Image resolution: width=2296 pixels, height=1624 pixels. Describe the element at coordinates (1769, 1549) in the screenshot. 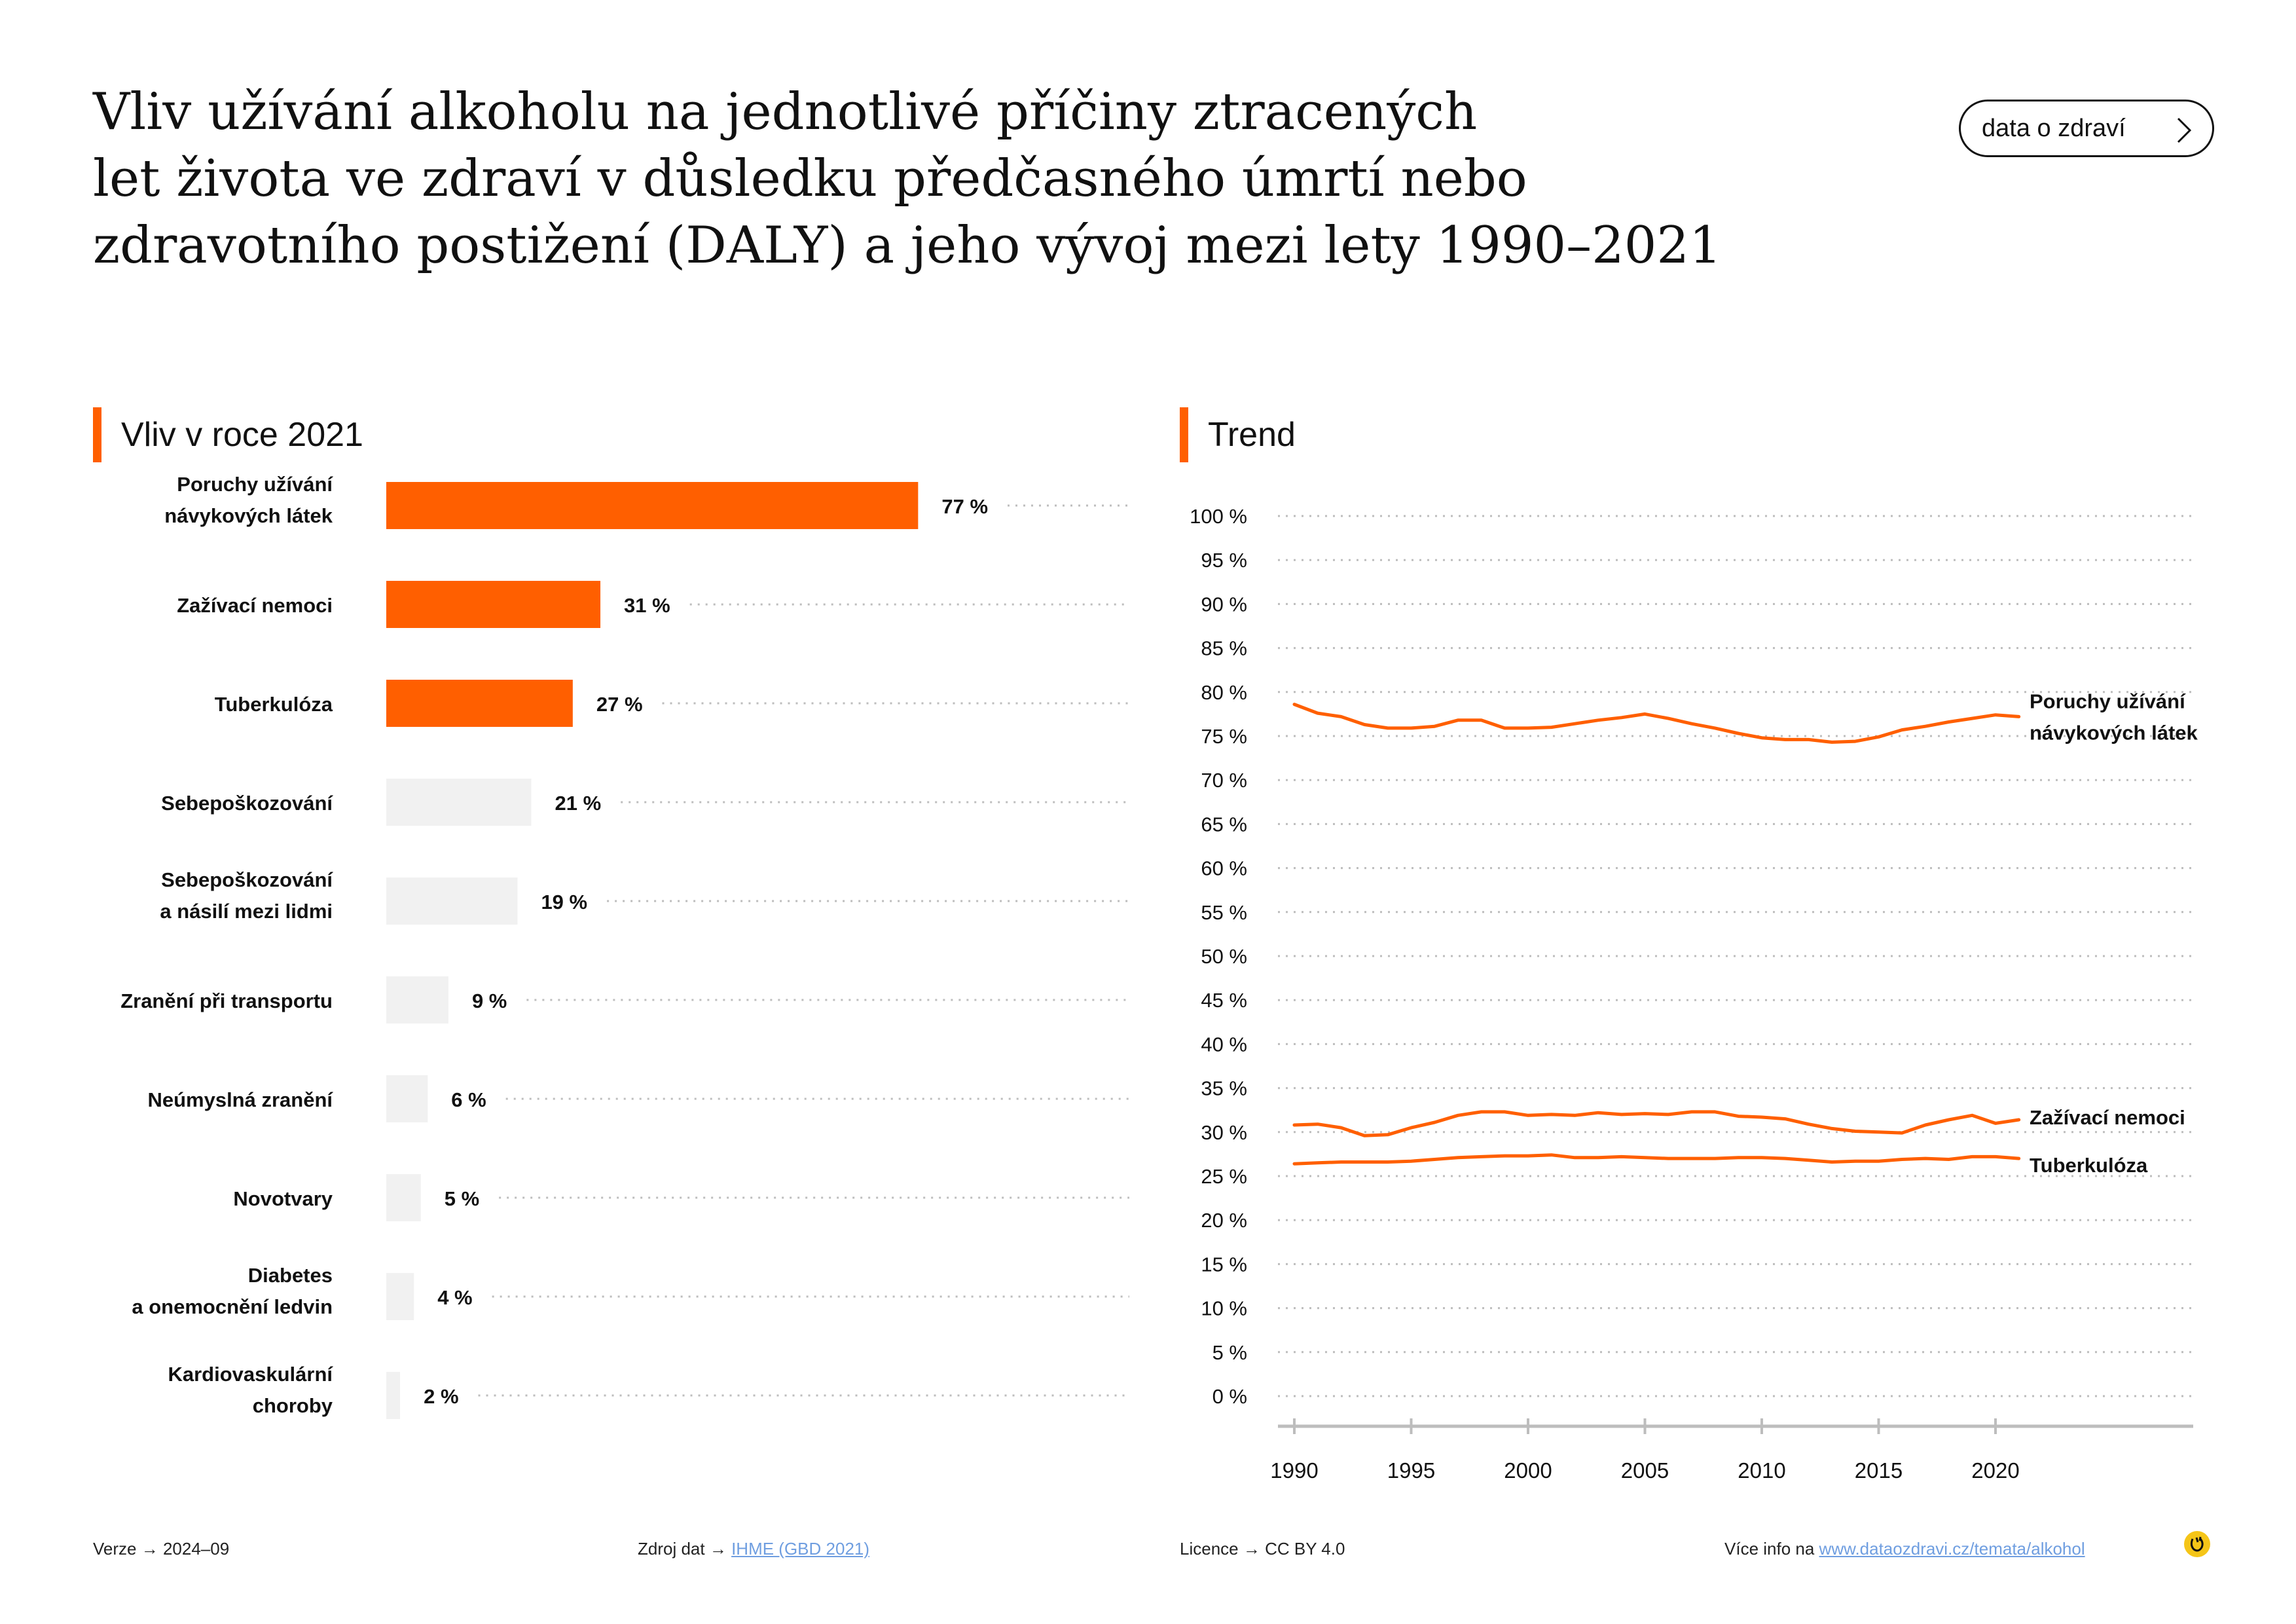

I see `more-info-label: Více info na` at that location.